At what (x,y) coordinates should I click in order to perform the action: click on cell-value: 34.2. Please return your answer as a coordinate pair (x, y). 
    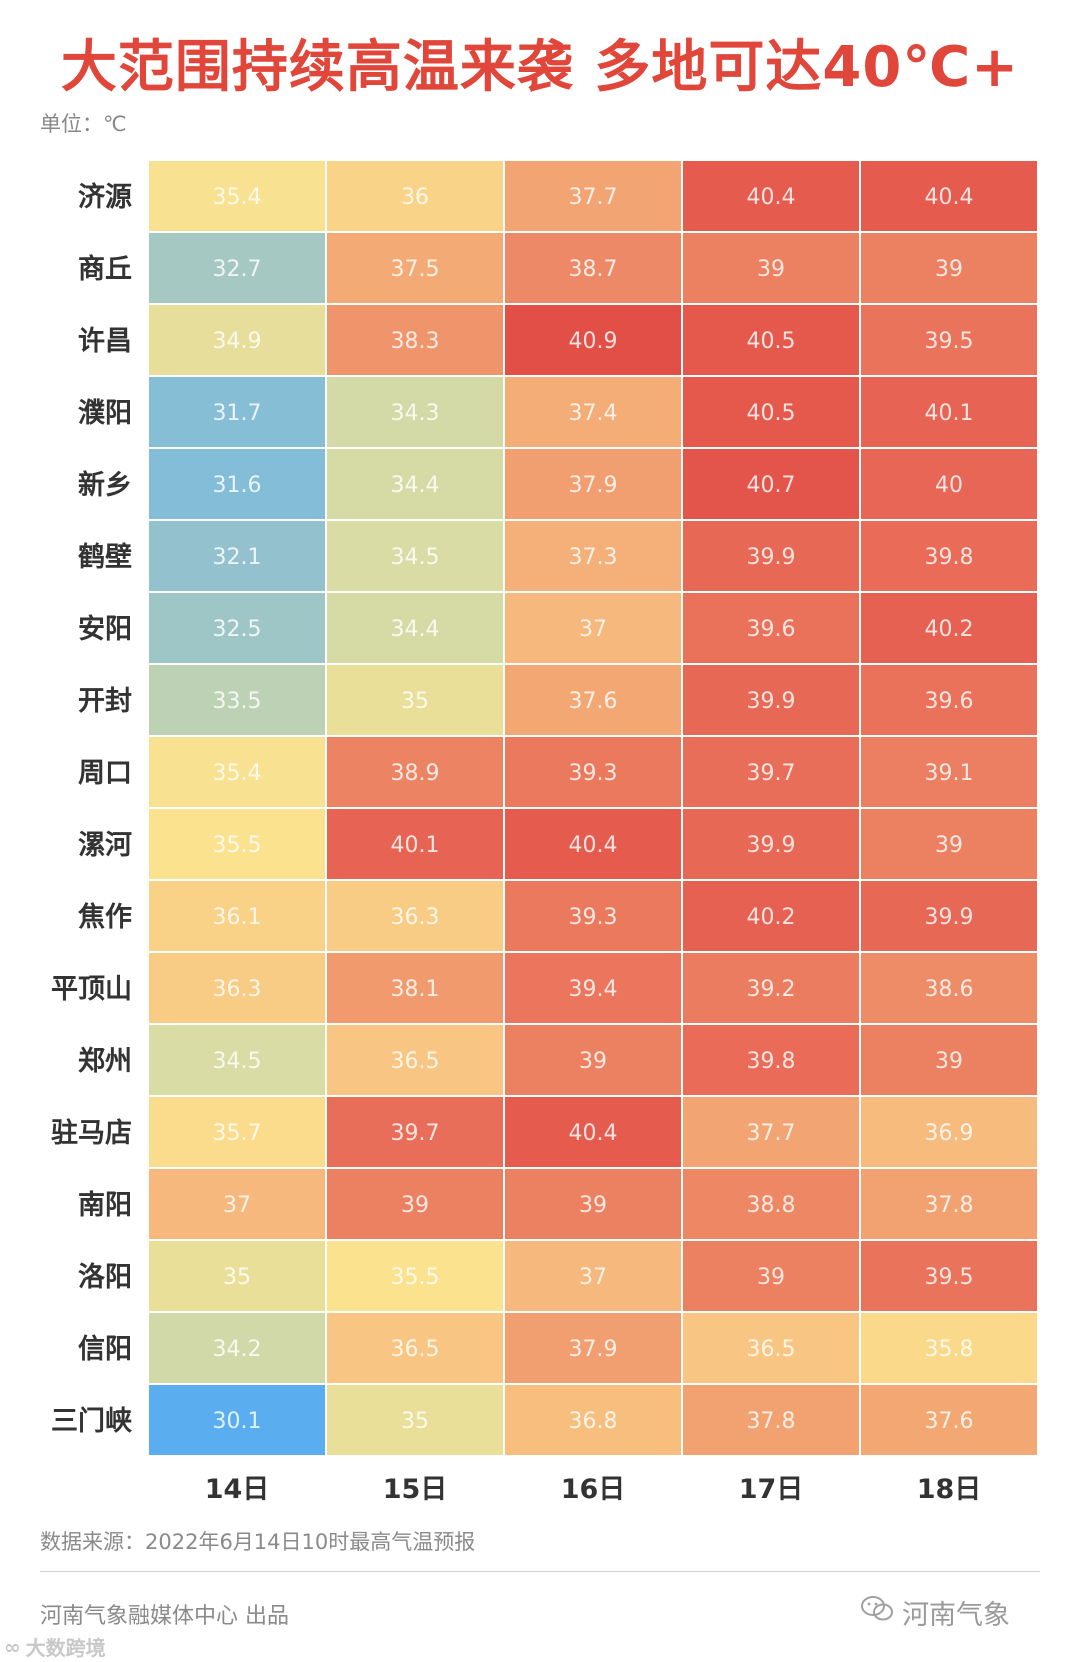
    Looking at the image, I should click on (237, 1349).